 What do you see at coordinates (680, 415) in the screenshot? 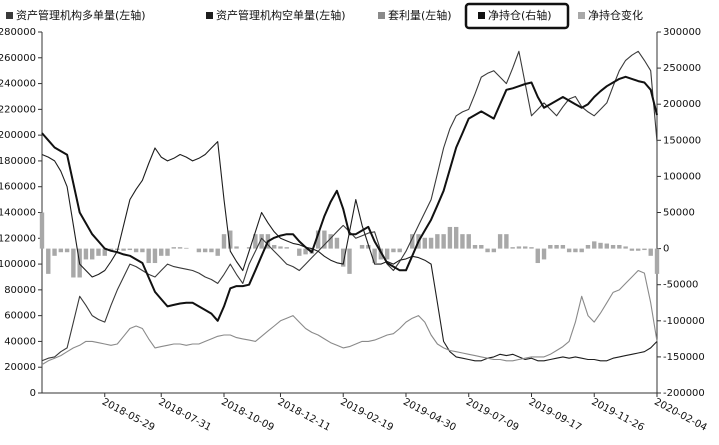
I see `x-tick-label: 2020-02-04` at bounding box center [680, 415].